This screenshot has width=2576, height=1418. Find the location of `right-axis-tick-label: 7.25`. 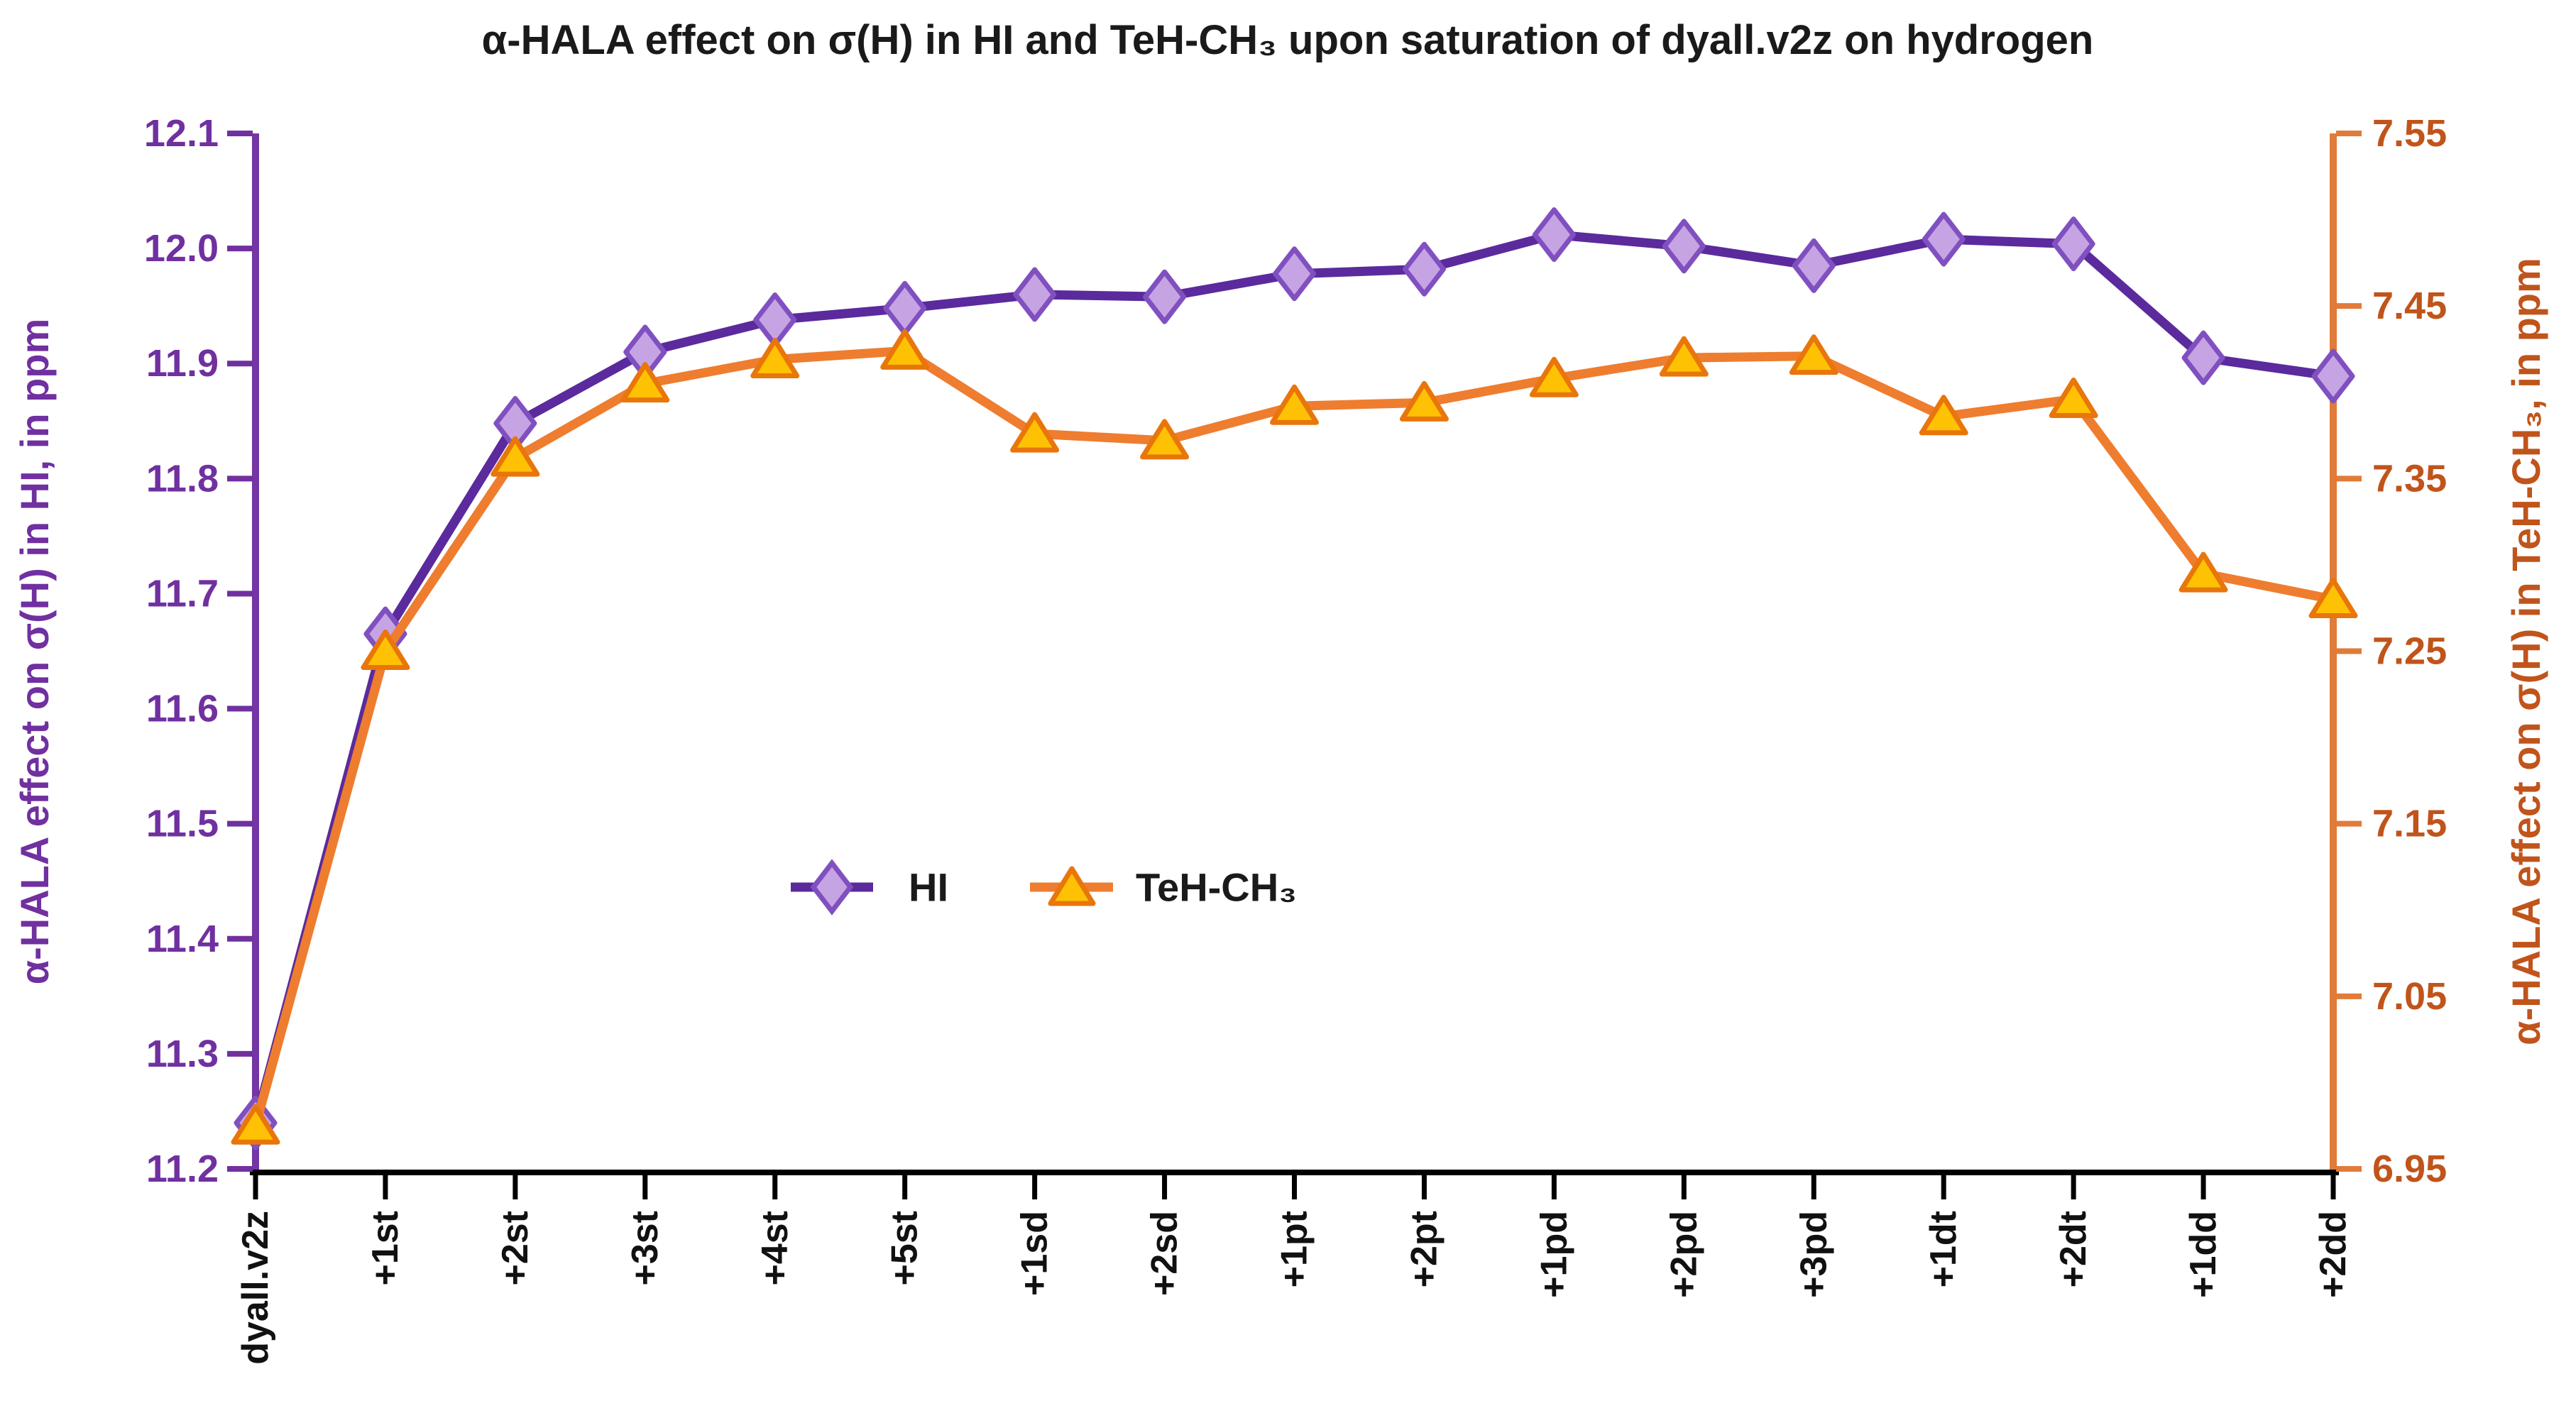

right-axis-tick-label: 7.25 is located at coordinates (2409, 651).